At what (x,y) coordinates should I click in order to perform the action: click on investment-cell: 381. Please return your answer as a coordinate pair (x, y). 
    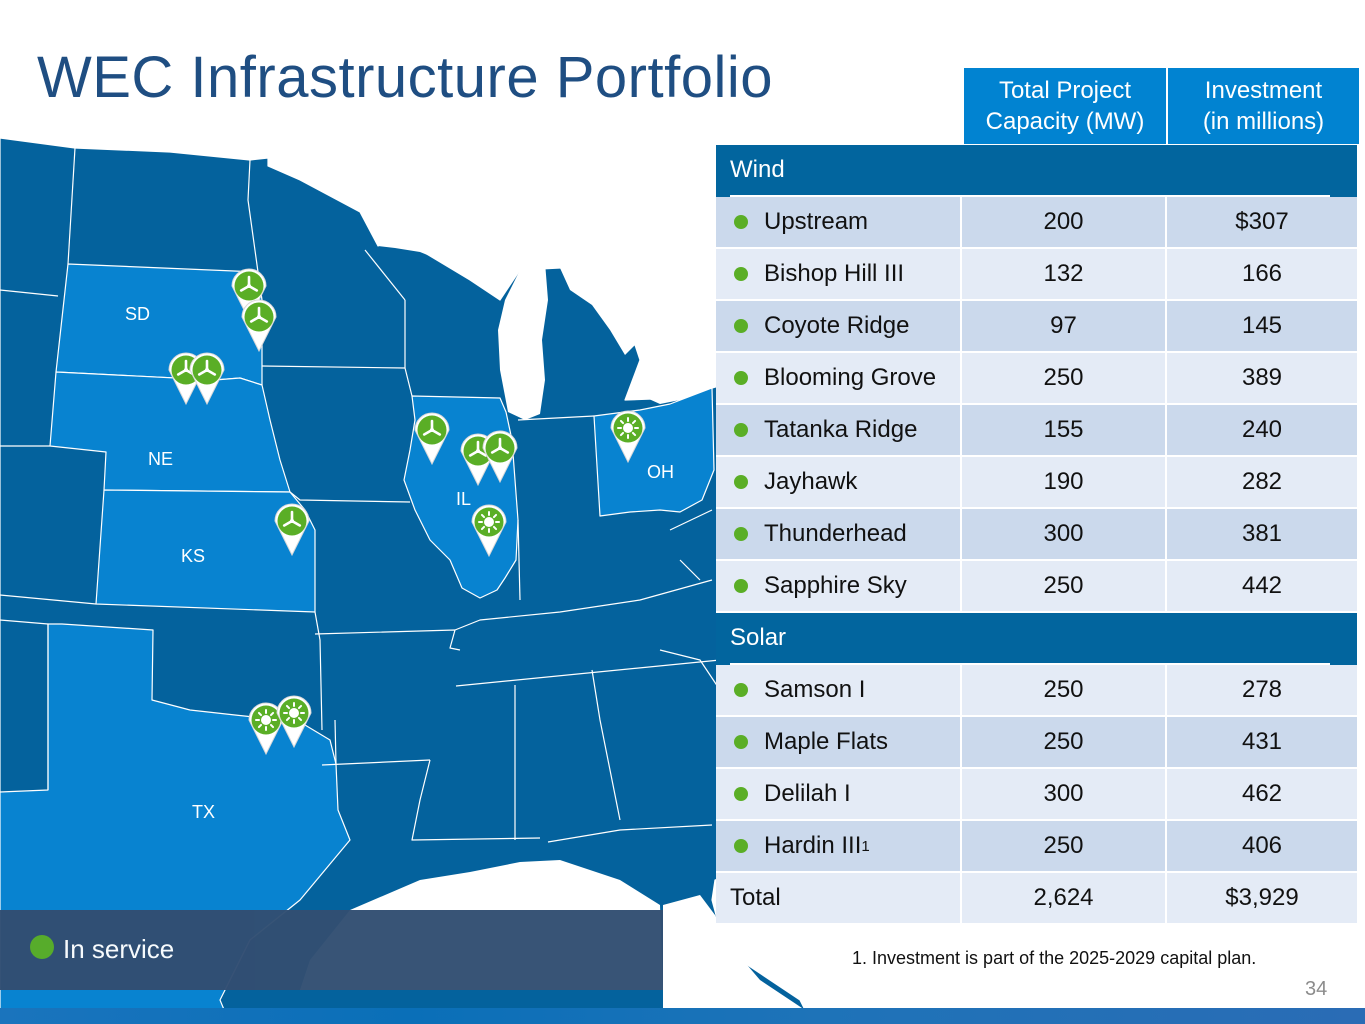
    Looking at the image, I should click on (1262, 535).